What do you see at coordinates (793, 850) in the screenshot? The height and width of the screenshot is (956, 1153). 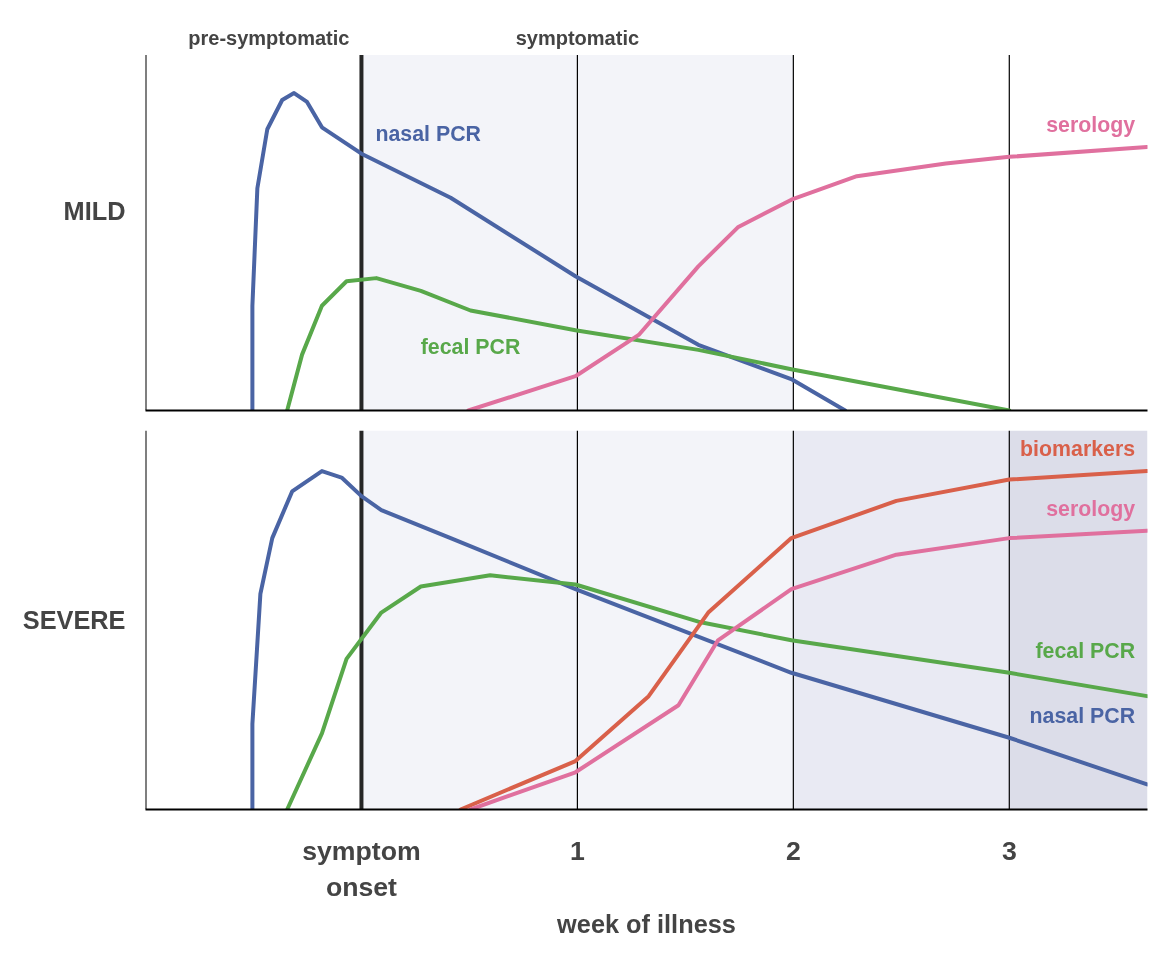 I see `x-tick-label: 2` at bounding box center [793, 850].